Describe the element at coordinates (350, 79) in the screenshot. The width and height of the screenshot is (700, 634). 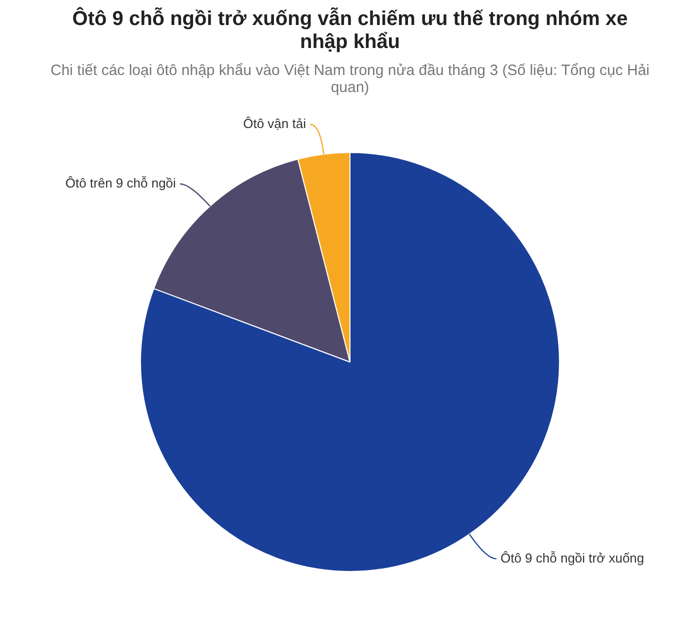
I see `chart-subtitle: Chi tiết các loại ôtô nhập khẩu vào Việt Nam trong nửa đầu tháng 3 (Số liệu: Tổng cục Hải quan)` at that location.